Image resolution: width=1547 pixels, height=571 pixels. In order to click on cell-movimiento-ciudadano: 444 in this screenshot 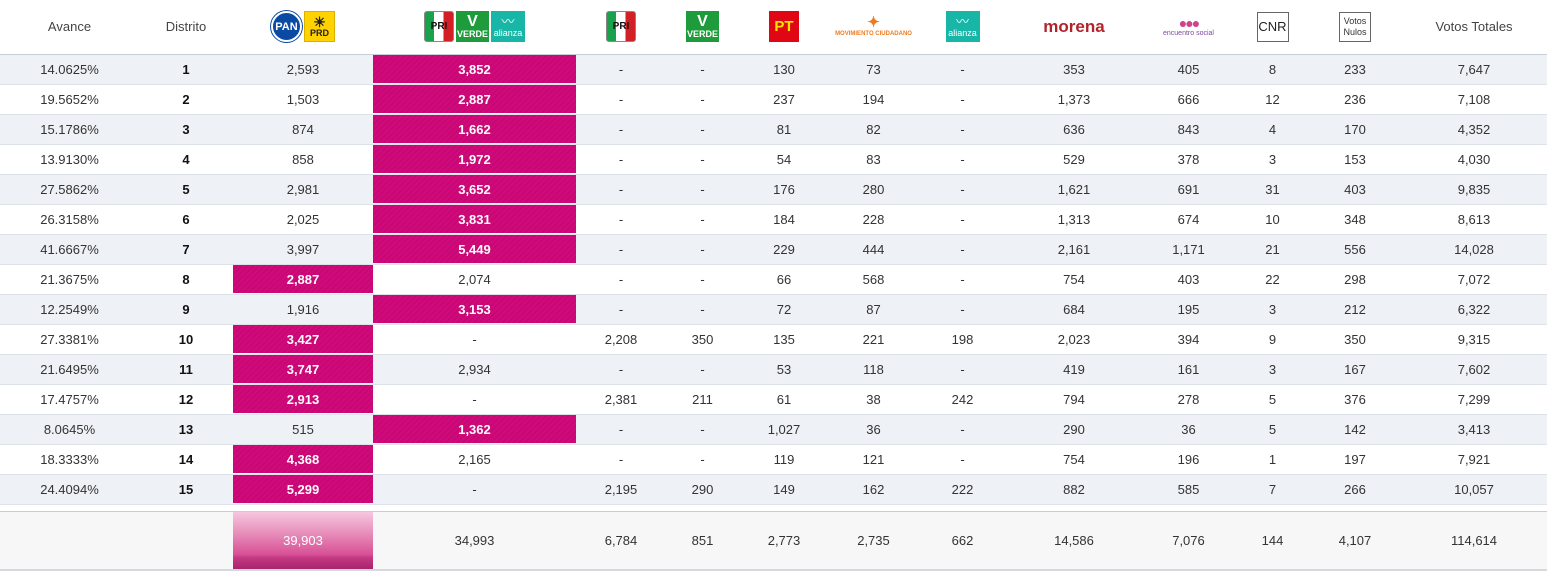, I will do `click(873, 249)`.